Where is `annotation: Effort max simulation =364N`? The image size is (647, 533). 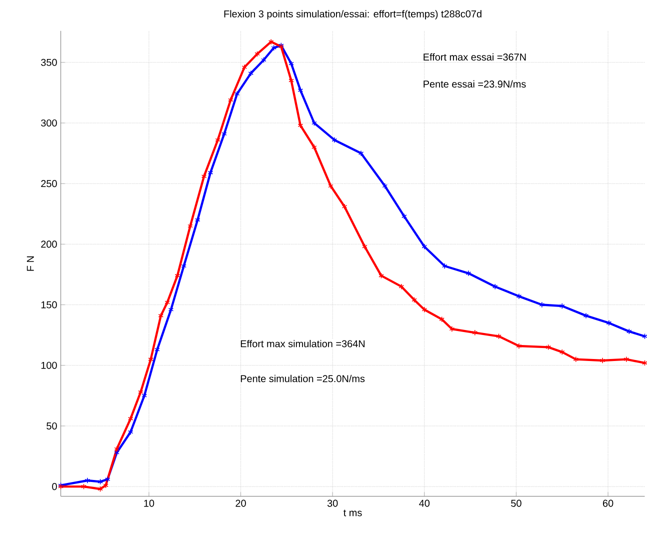 annotation: Effort max simulation =364N is located at coordinates (302, 344).